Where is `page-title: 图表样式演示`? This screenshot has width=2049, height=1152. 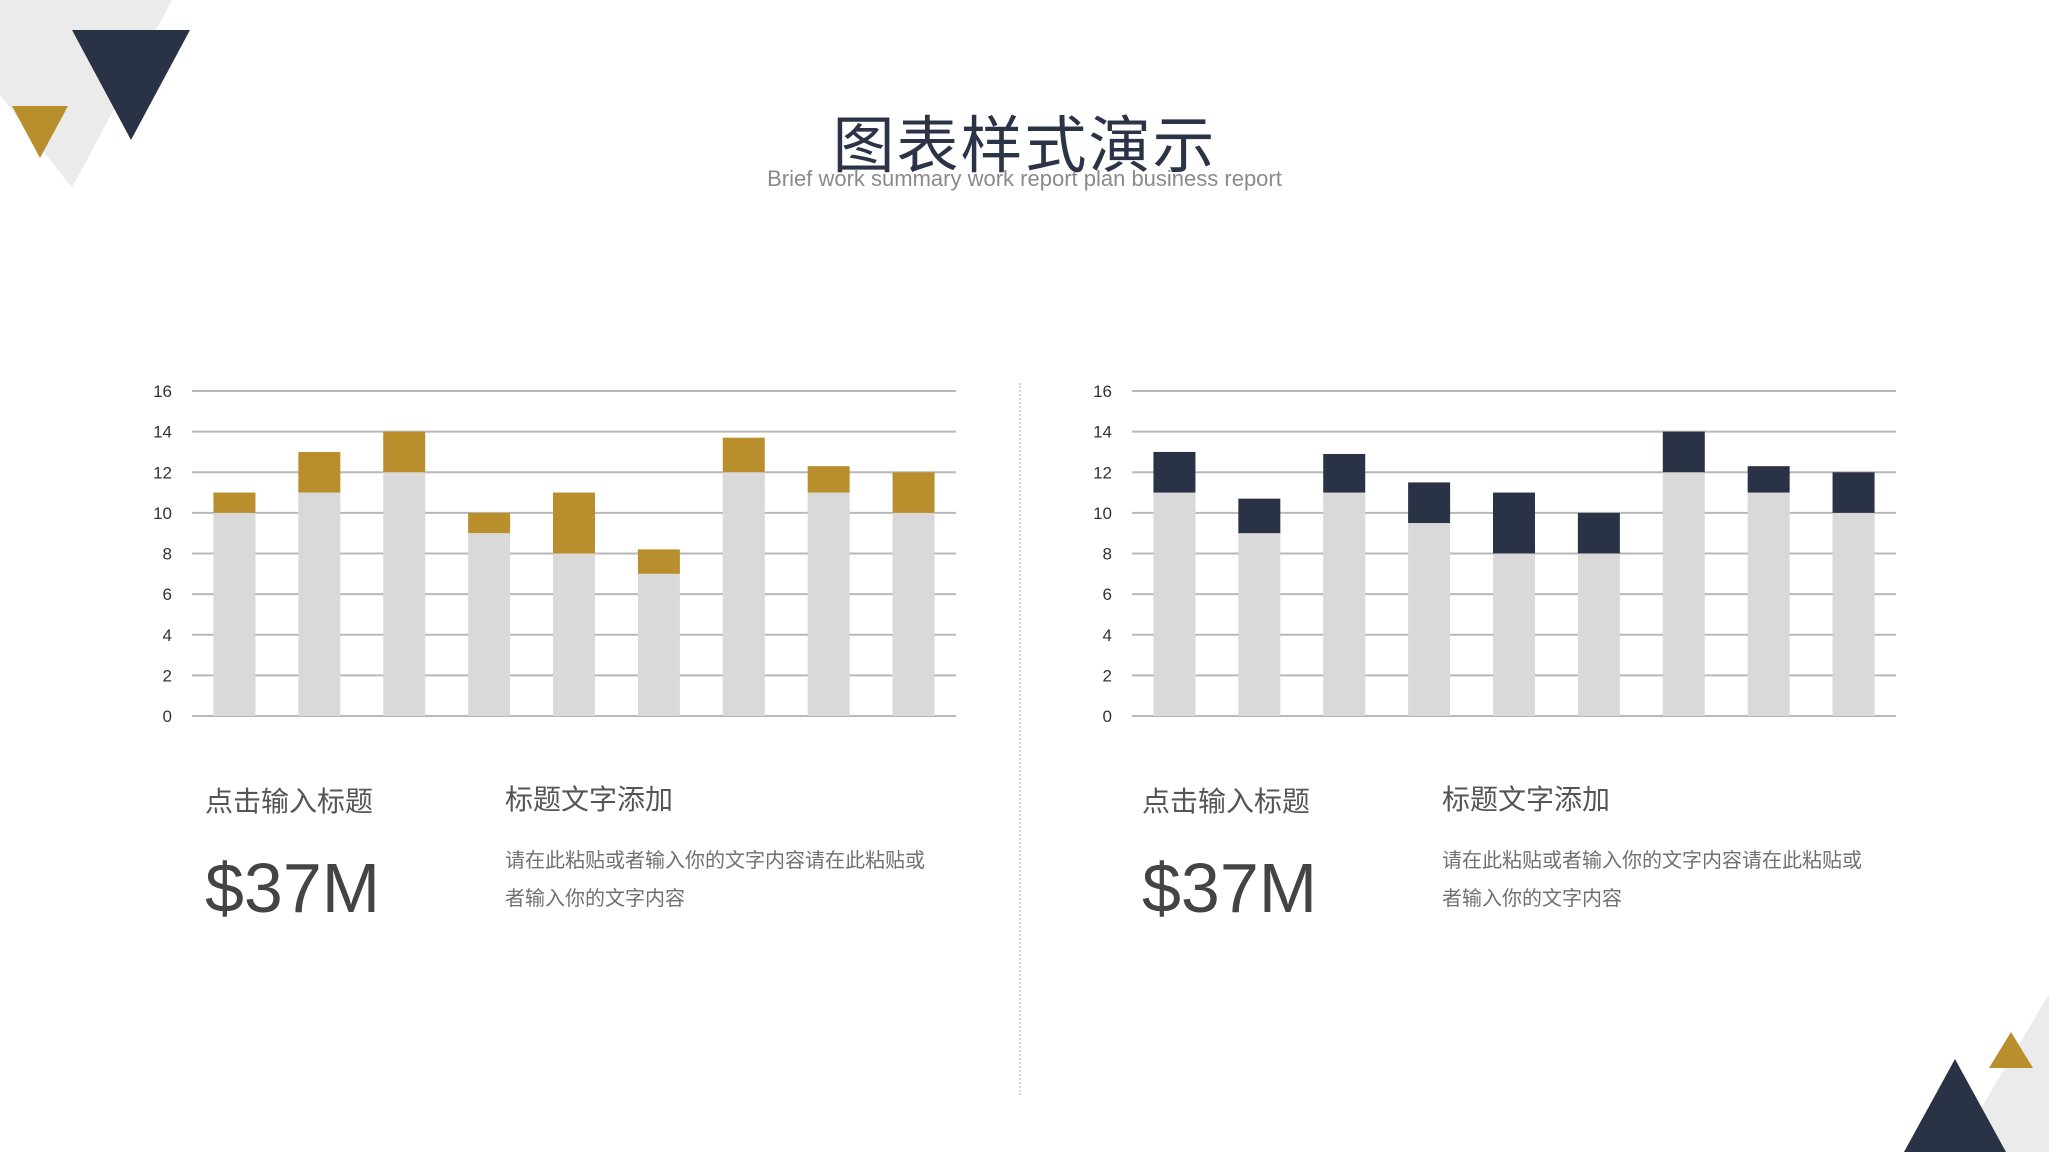
page-title: 图表样式演示 is located at coordinates (1024, 145).